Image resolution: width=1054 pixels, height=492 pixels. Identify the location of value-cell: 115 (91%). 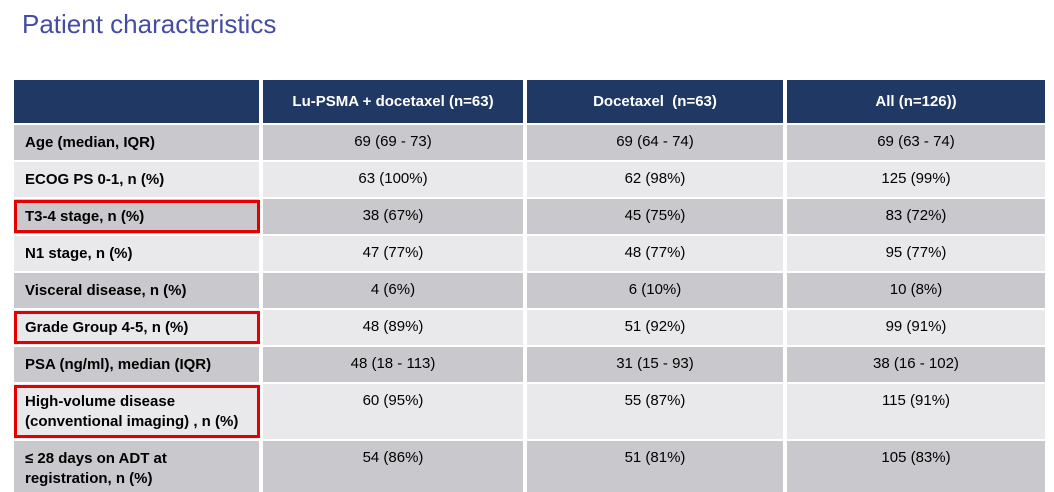
(916, 411).